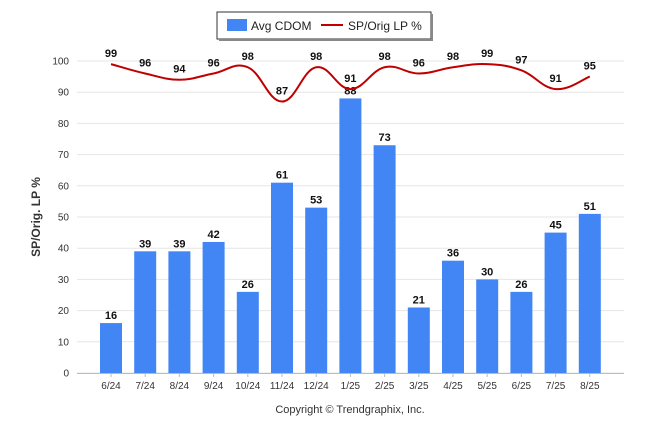 The height and width of the screenshot is (434, 646). Describe the element at coordinates (36, 217) in the screenshot. I see `y-axis-label: SP/Orig. LP %` at that location.